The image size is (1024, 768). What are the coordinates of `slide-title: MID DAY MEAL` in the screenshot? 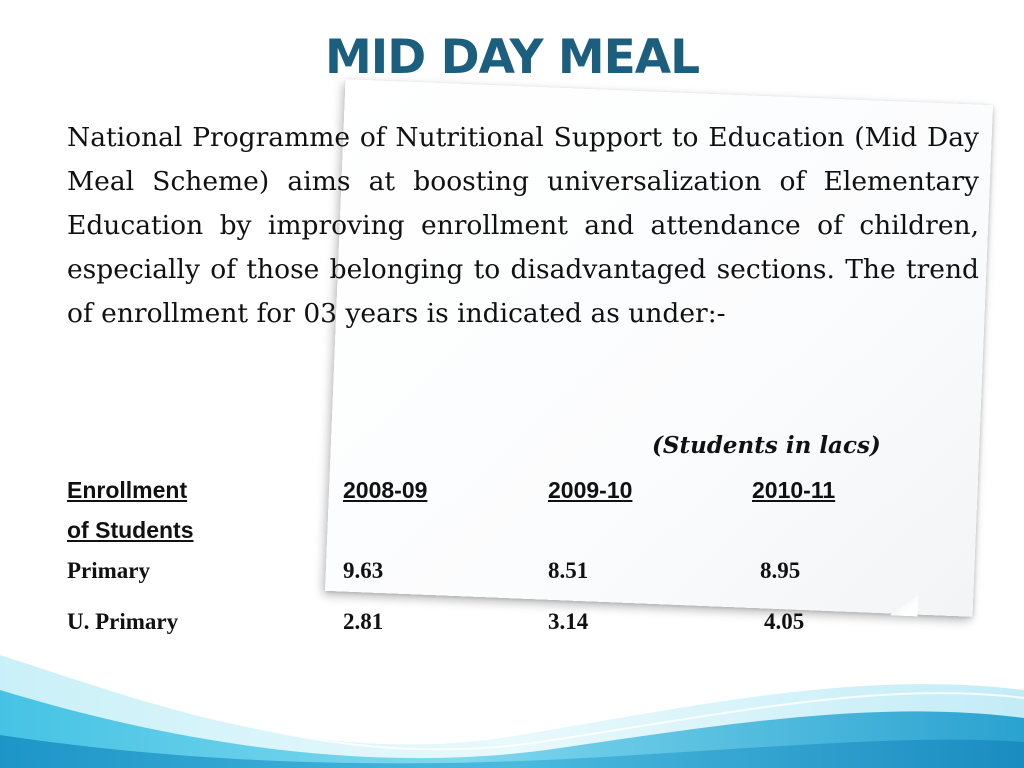 It's located at (512, 57).